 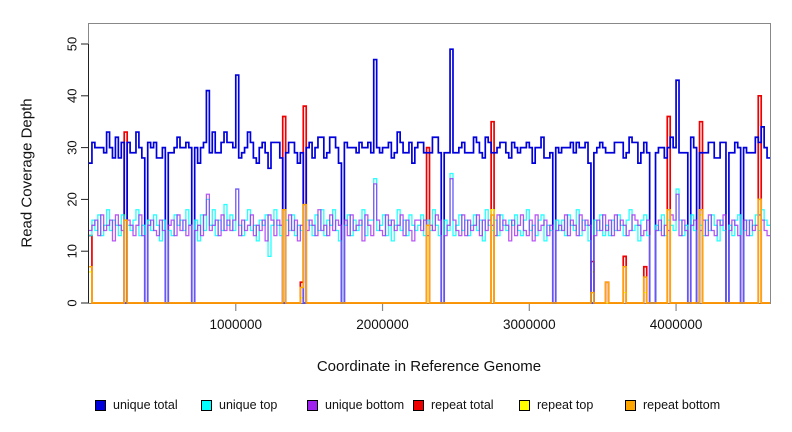 I want to click on svg-text: 4000000, so click(x=676, y=324).